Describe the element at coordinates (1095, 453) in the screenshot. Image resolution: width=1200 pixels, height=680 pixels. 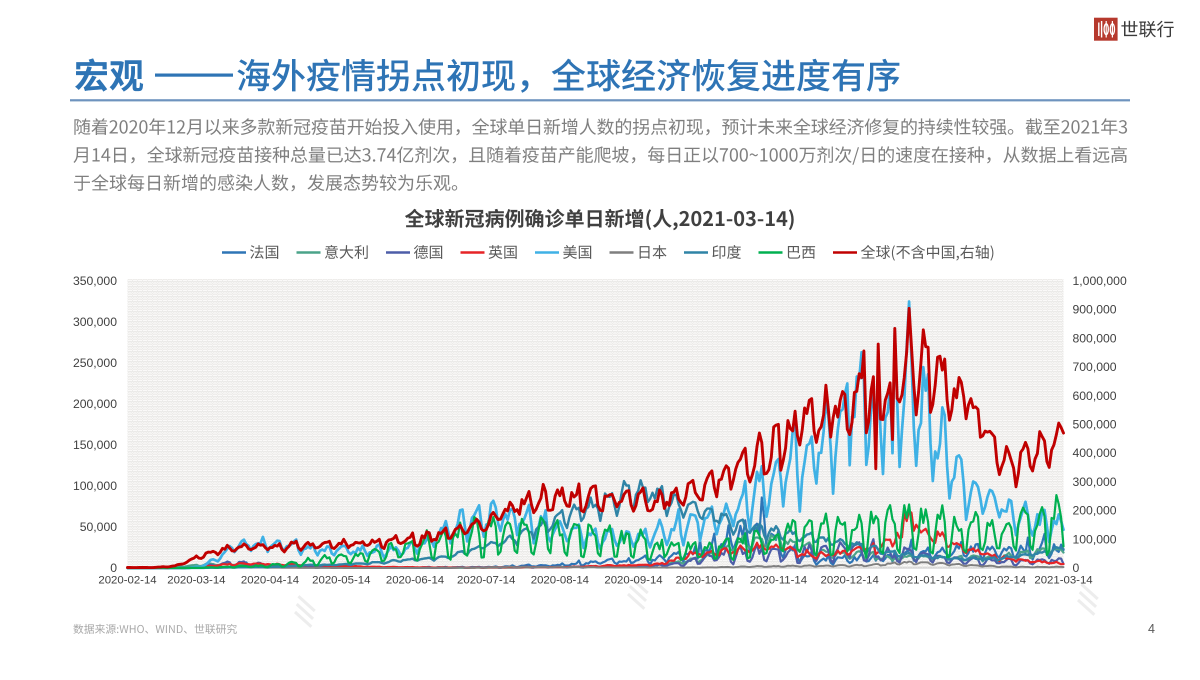
I see `svg-text: 400,000` at that location.